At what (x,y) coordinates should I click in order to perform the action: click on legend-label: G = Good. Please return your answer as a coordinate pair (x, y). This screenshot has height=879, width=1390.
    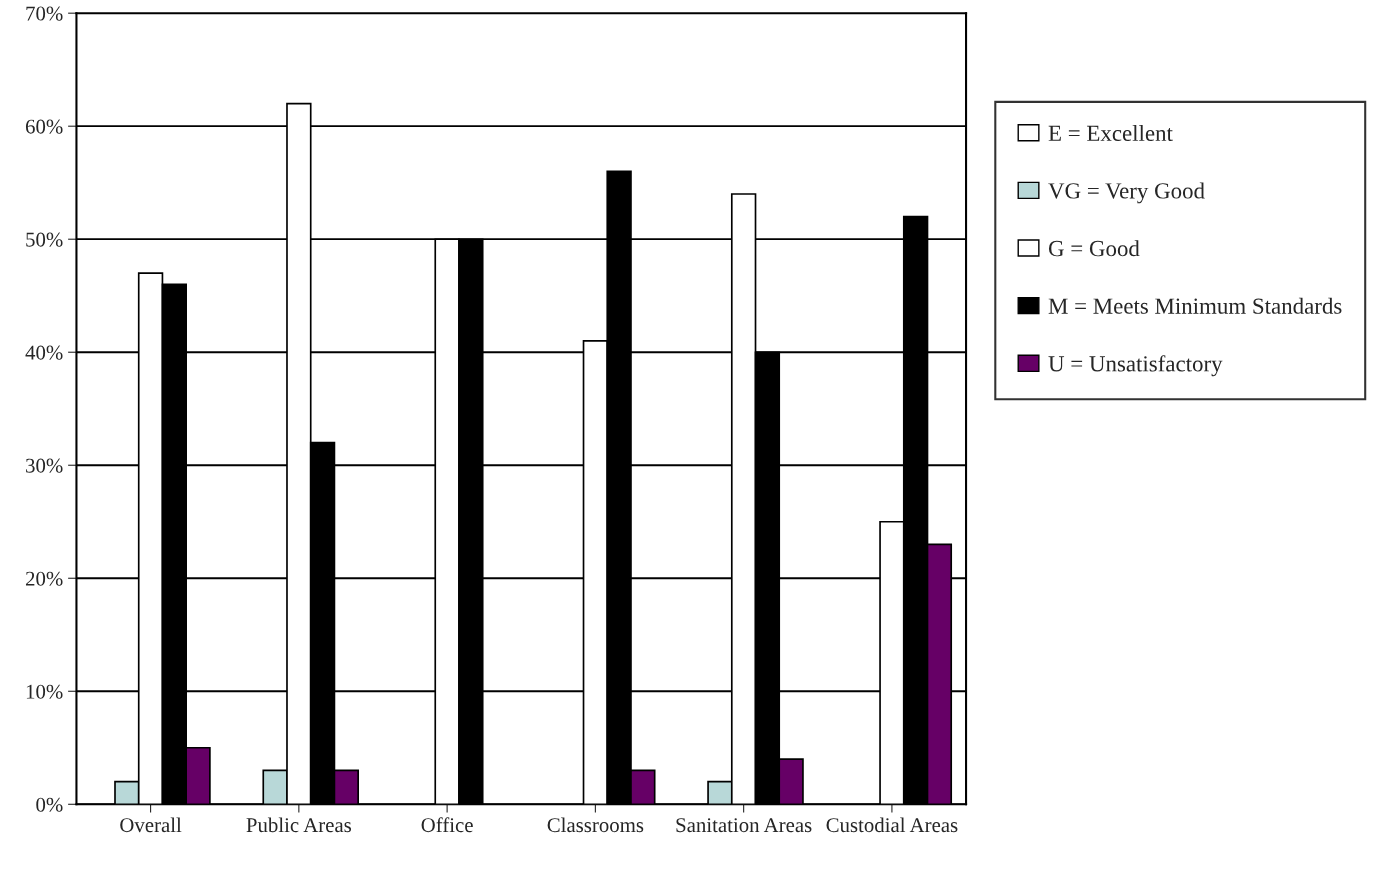
    Looking at the image, I should click on (1094, 248).